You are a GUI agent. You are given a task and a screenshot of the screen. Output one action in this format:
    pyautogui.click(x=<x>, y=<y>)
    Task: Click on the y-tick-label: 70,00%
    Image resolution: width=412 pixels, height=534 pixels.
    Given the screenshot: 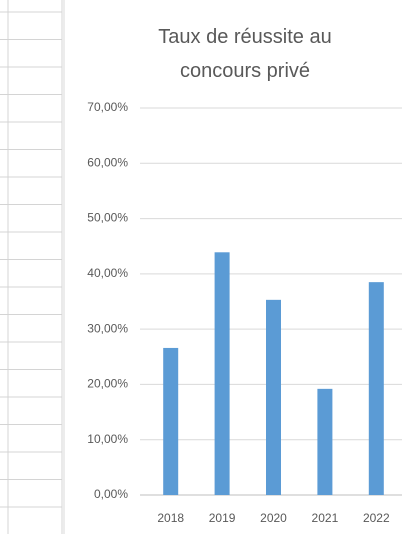 What is the action you would take?
    pyautogui.click(x=107, y=107)
    